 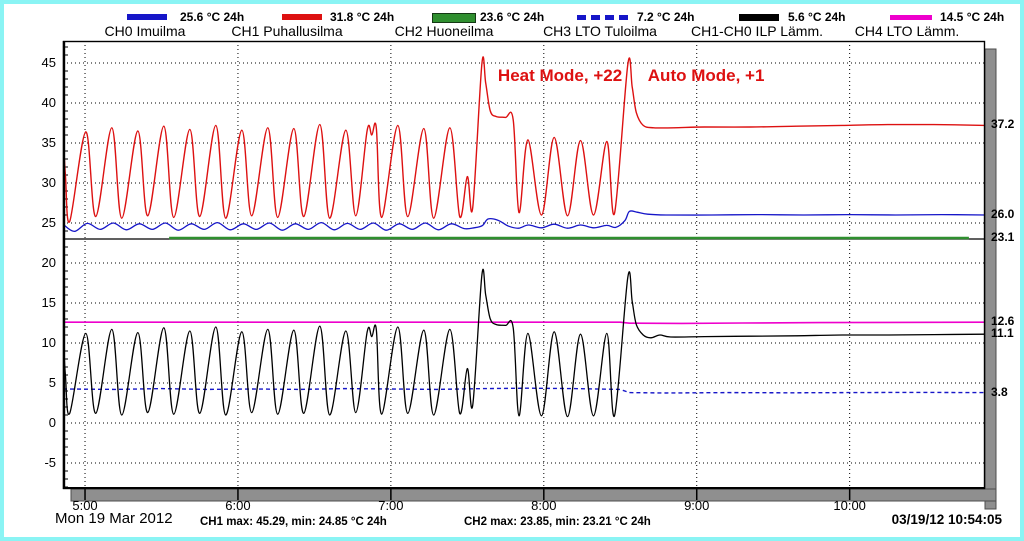 What do you see at coordinates (1003, 214) in the screenshot?
I see `current-value-label: 26.0` at bounding box center [1003, 214].